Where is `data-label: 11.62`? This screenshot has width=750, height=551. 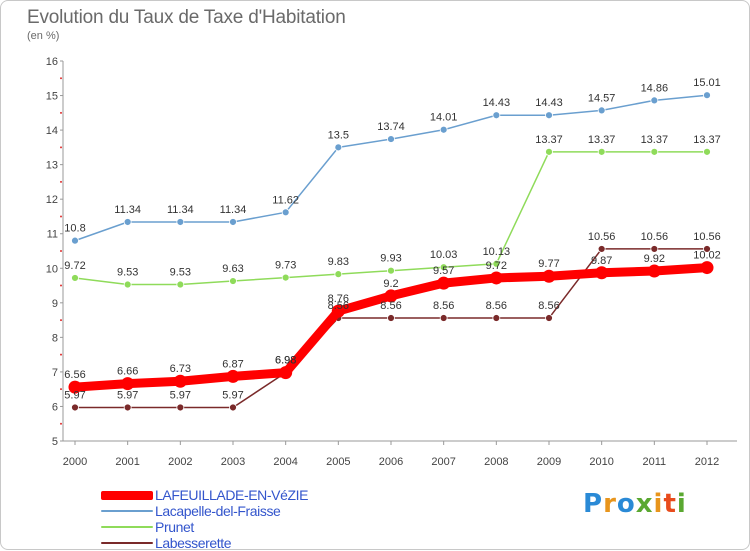 data-label: 11.62 is located at coordinates (285, 200).